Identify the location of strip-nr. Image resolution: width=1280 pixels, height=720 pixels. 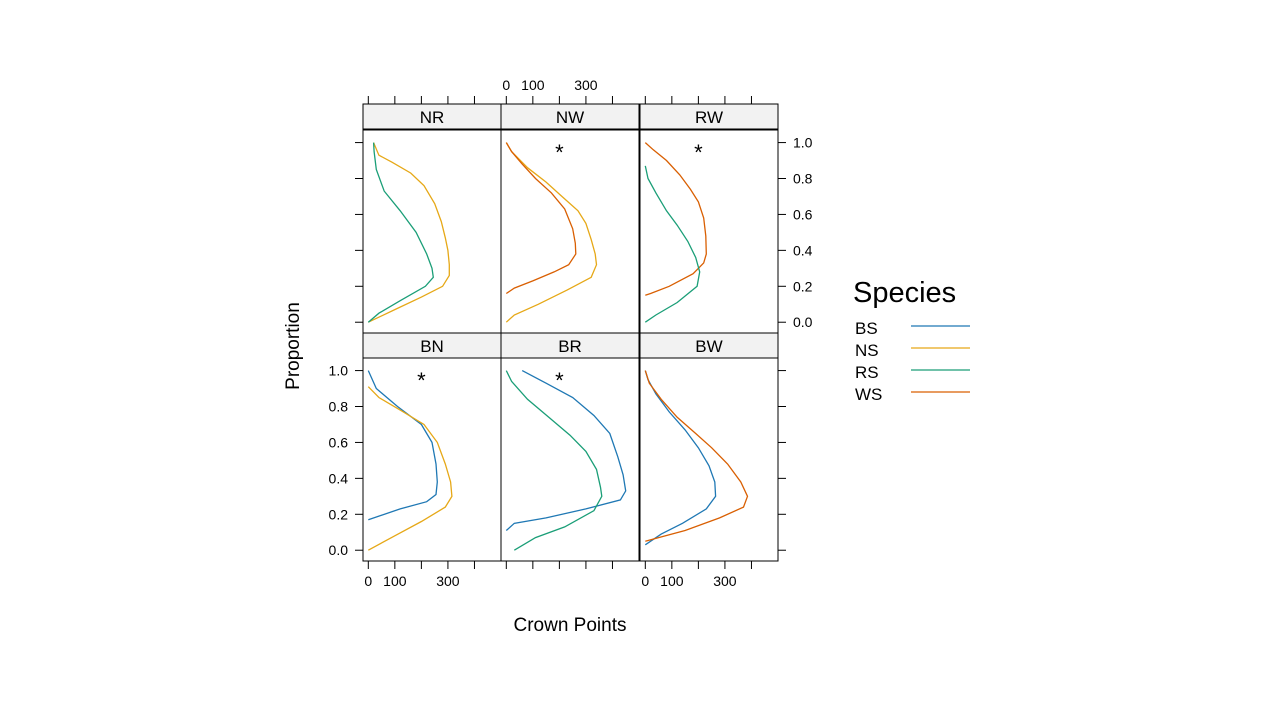
(432, 116).